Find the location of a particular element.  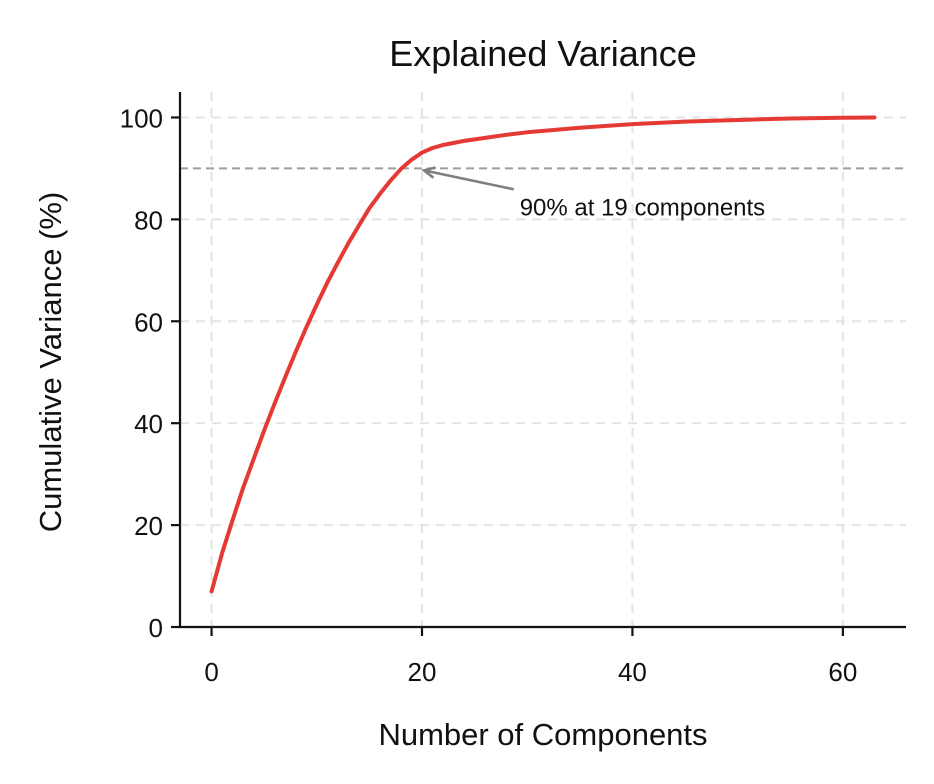

annotation-text: 90% at 19 components is located at coordinates (643, 207).